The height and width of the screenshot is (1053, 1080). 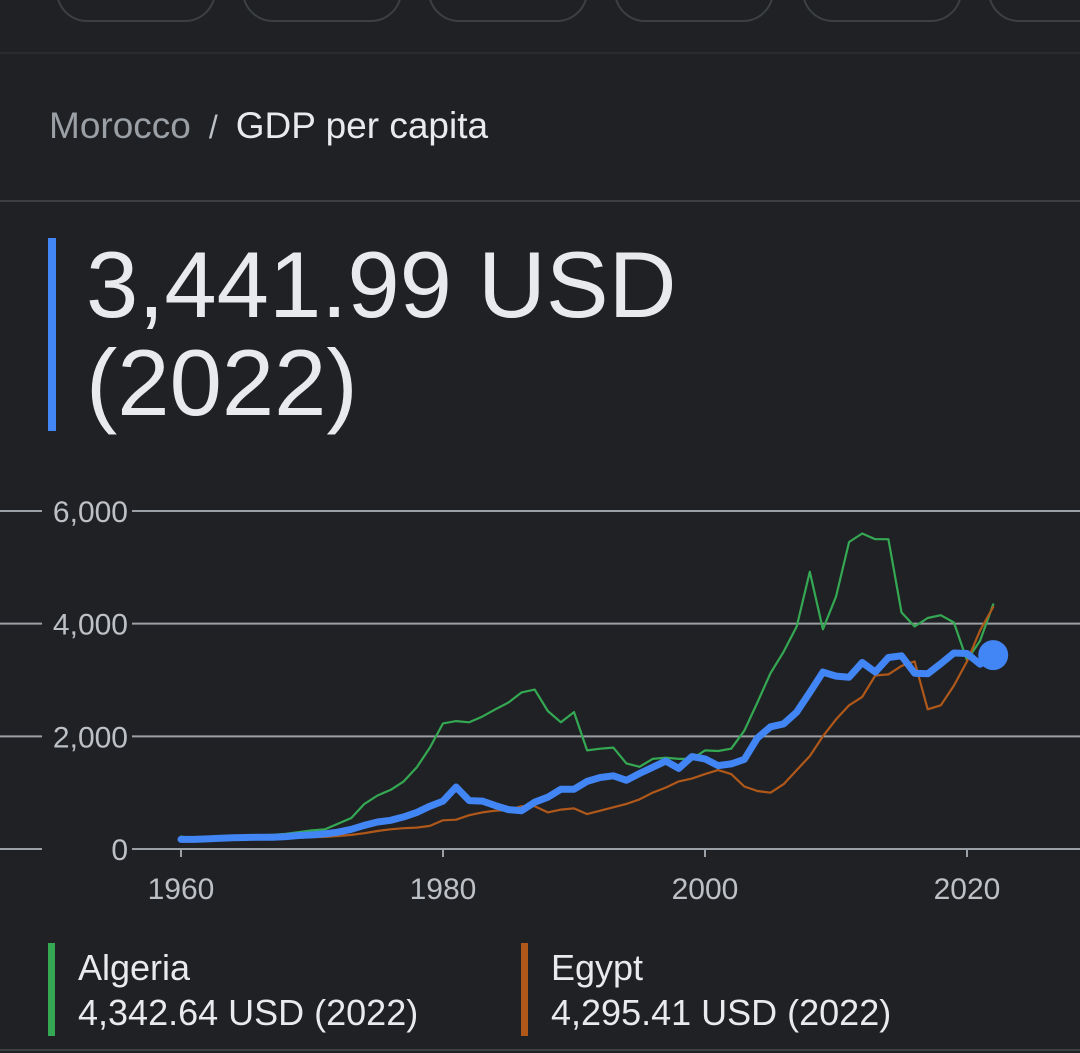 What do you see at coordinates (134, 967) in the screenshot?
I see `legend-series-name: Algeria` at bounding box center [134, 967].